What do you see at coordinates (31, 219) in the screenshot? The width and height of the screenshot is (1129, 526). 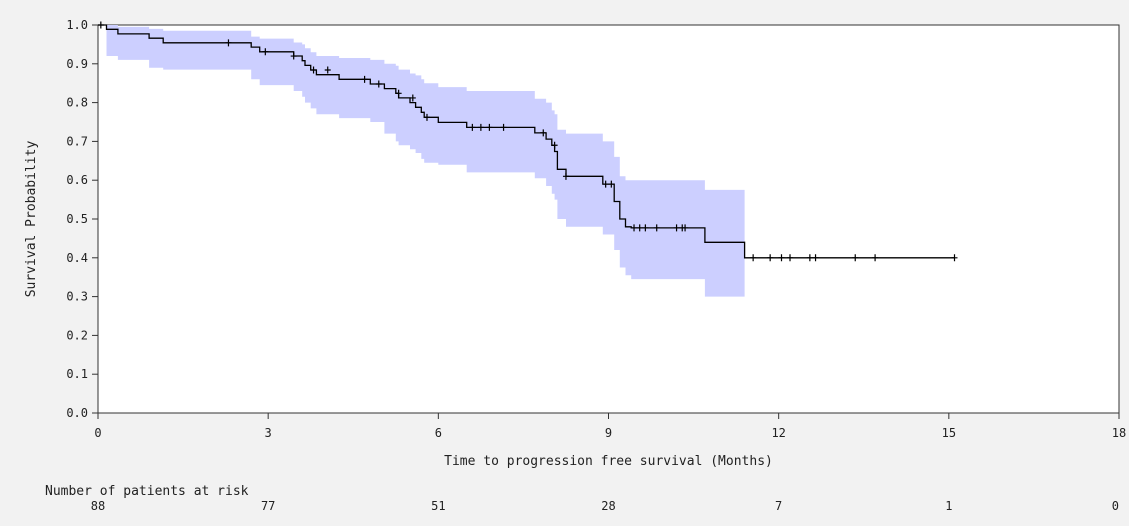 I see `y-axis-label: Survival Probability` at bounding box center [31, 219].